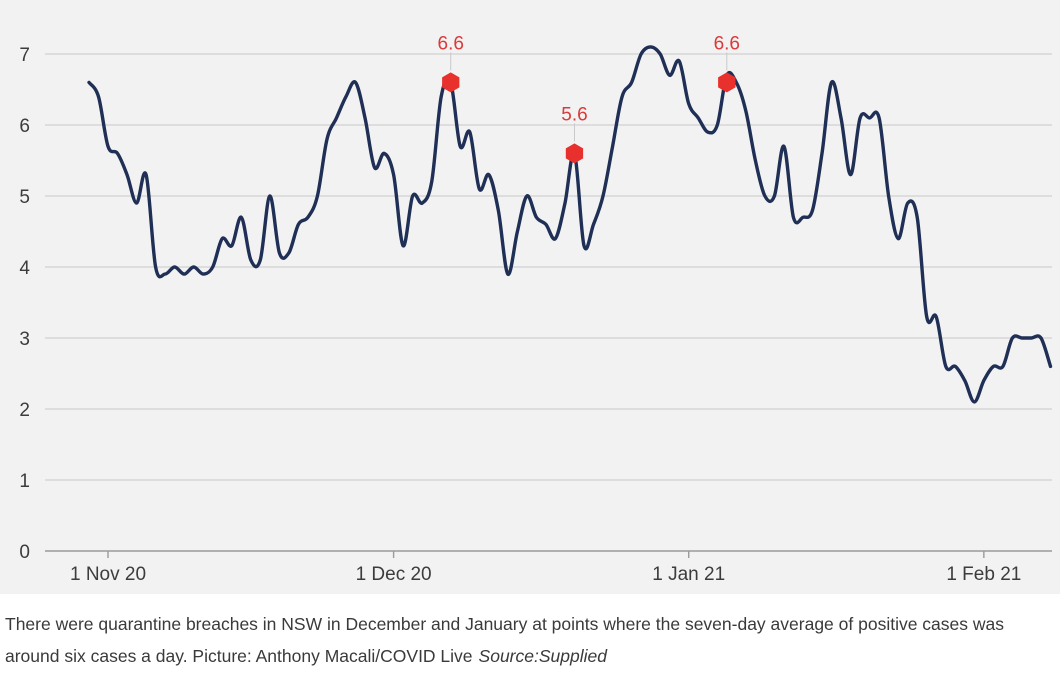  I want to click on x-tick-label: 1 Jan 21, so click(688, 574).